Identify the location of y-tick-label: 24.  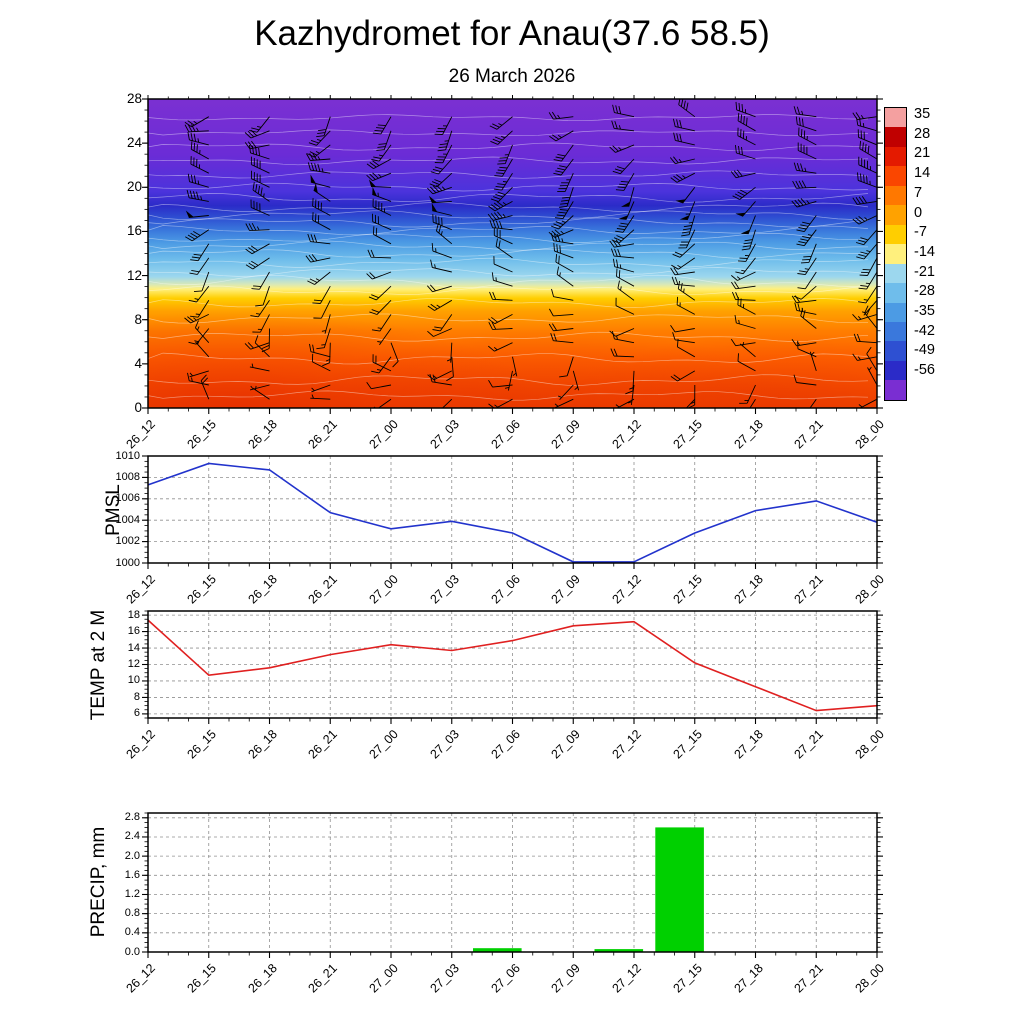
(134, 143).